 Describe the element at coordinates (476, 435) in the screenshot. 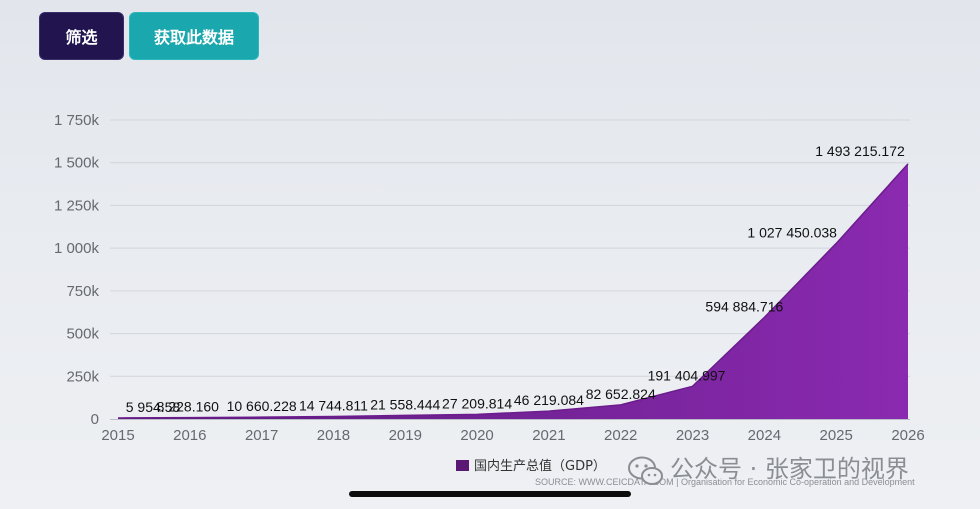

I see `x-tick-label: 2020` at that location.